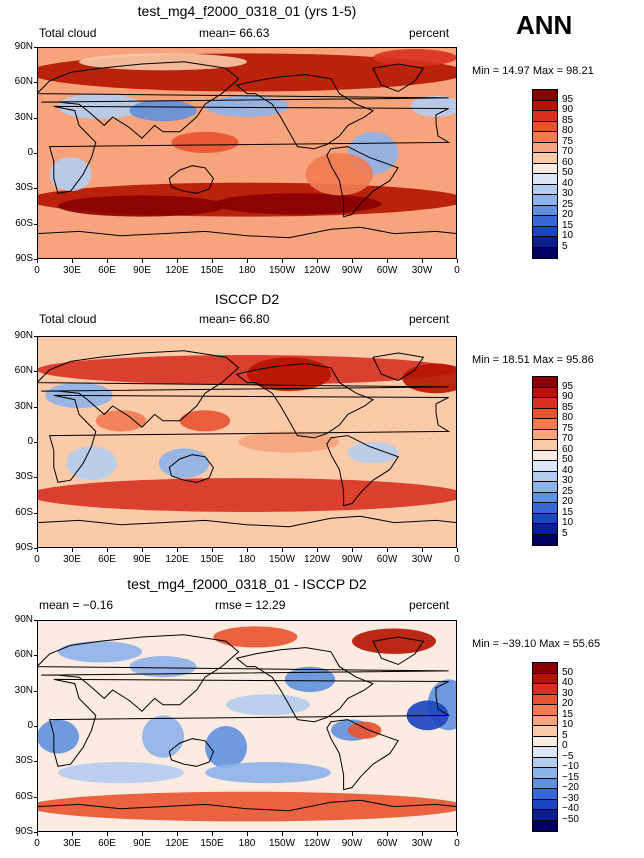 This screenshot has height=858, width=644. Describe the element at coordinates (568, 522) in the screenshot. I see `colorbar-label: 10` at that location.